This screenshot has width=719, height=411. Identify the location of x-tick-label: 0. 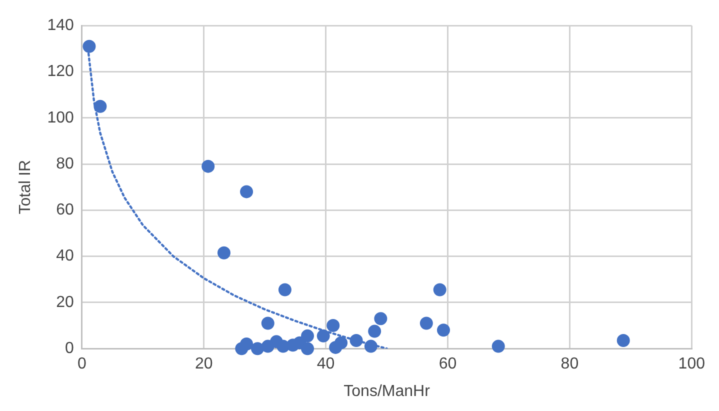
(81, 364).